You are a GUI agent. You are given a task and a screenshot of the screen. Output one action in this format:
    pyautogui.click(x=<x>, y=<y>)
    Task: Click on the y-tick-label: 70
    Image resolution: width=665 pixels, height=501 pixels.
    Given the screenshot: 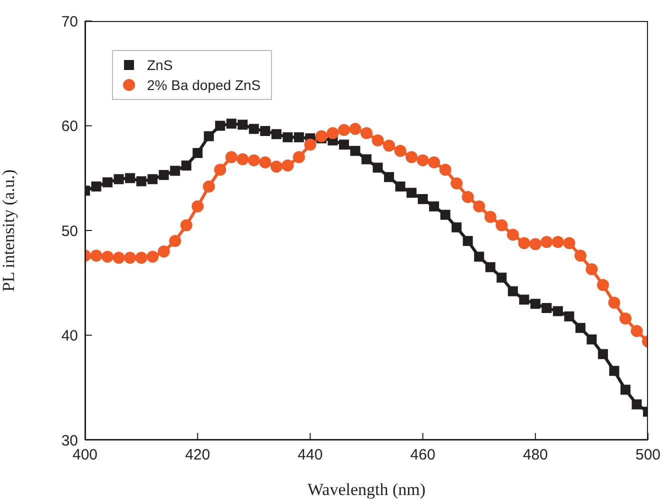 What is the action you would take?
    pyautogui.click(x=69, y=21)
    